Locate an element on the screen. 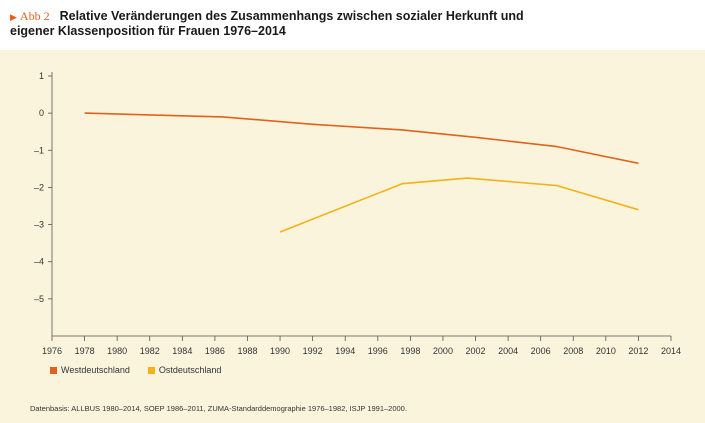 The image size is (705, 423). legend-label-ostdeutschland: Ostdeutschland is located at coordinates (190, 370).